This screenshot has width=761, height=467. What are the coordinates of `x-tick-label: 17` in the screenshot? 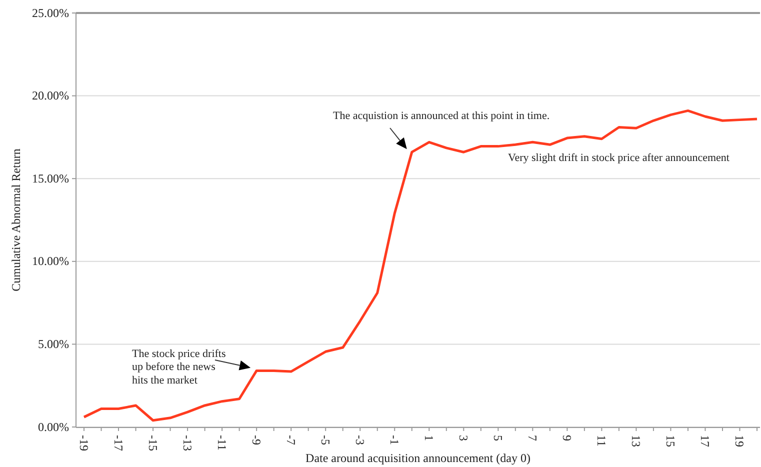 It's located at (705, 441).